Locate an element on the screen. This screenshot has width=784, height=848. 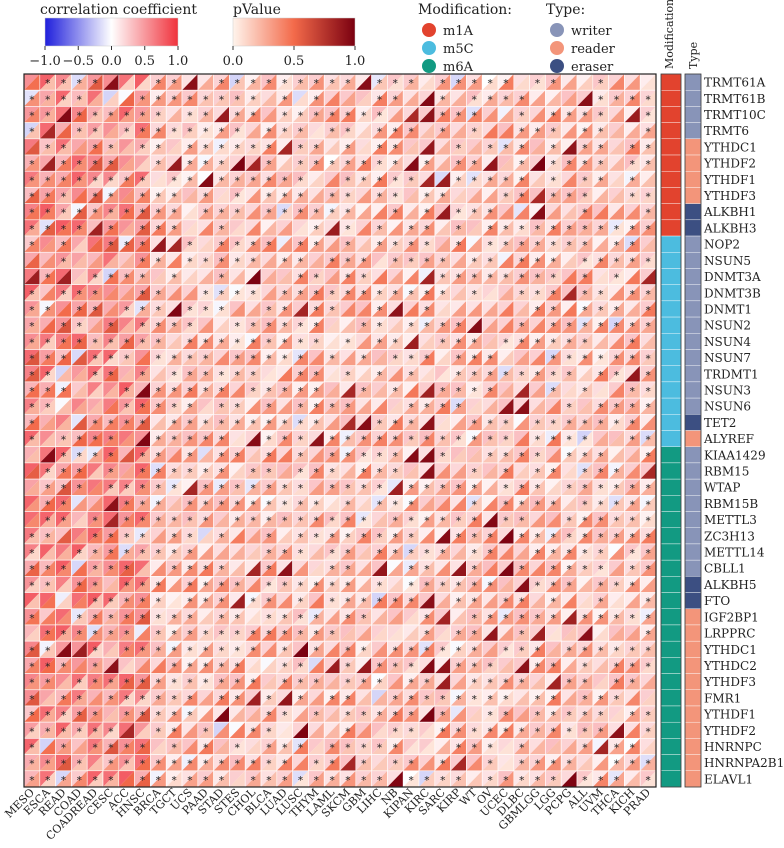
p-tick-label: 0.0 is located at coordinates (233, 61).